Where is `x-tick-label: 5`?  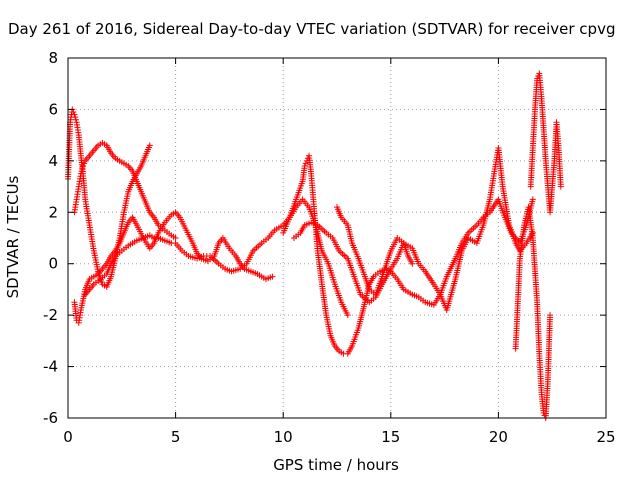 x-tick-label: 5 is located at coordinates (176, 437).